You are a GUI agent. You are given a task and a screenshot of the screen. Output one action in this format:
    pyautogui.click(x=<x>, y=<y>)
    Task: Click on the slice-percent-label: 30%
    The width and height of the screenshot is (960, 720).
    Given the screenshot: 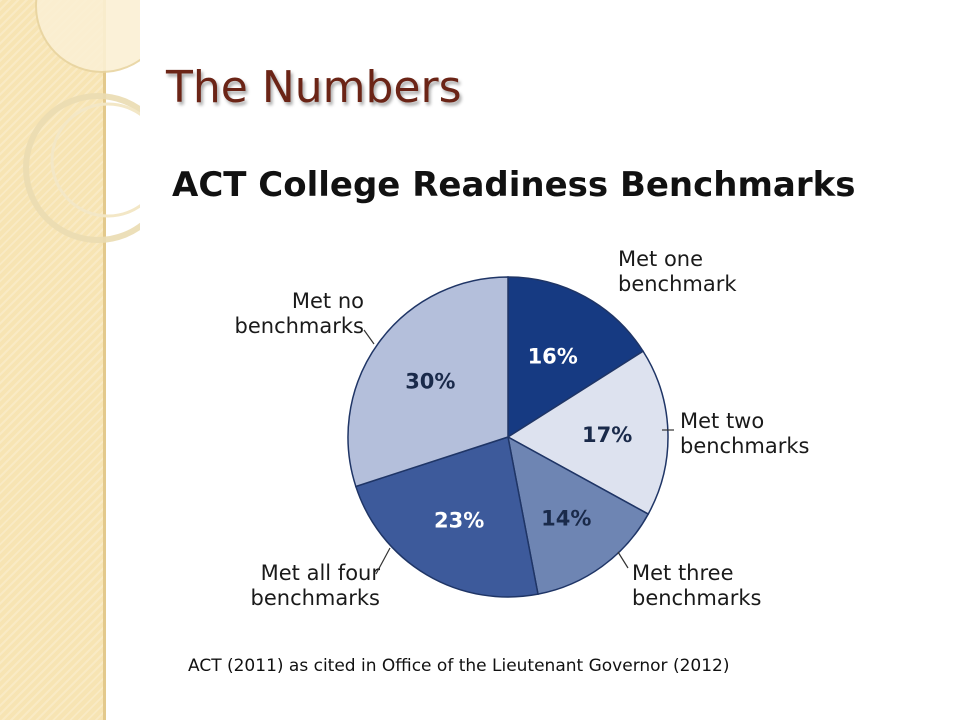 What is the action you would take?
    pyautogui.click(x=430, y=382)
    